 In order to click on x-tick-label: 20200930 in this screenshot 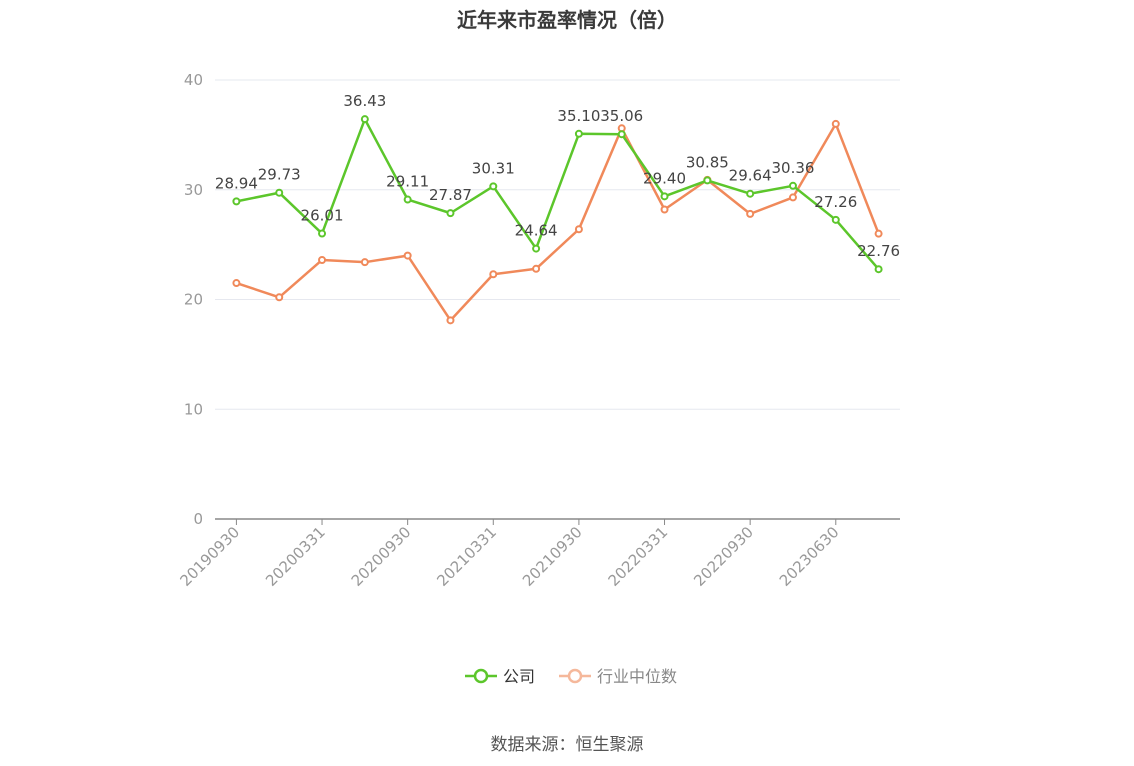, I will do `click(381, 556)`.